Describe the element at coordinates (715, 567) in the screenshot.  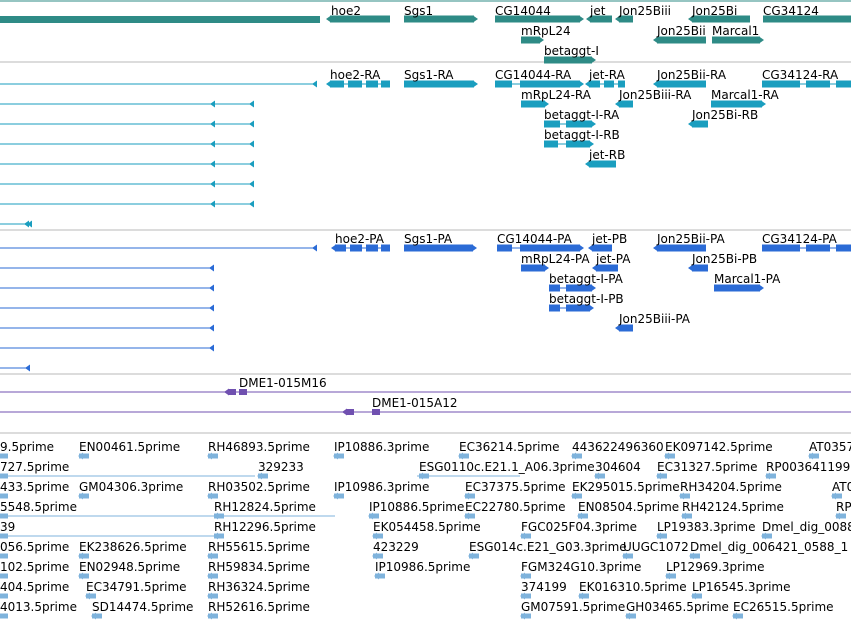
I see `est-label: LP12969.3prime` at that location.